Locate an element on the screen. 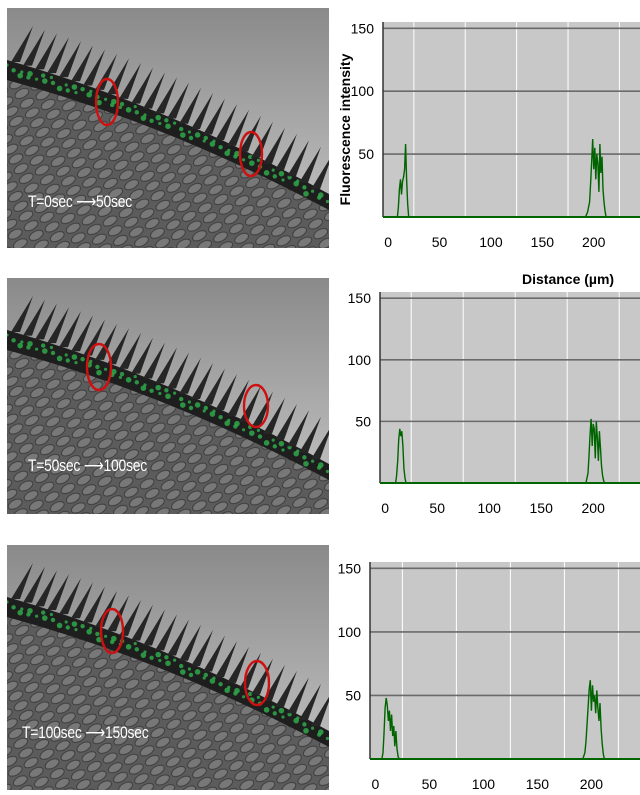  y-axis-title: Fluorescence intensity is located at coordinates (345, 129).